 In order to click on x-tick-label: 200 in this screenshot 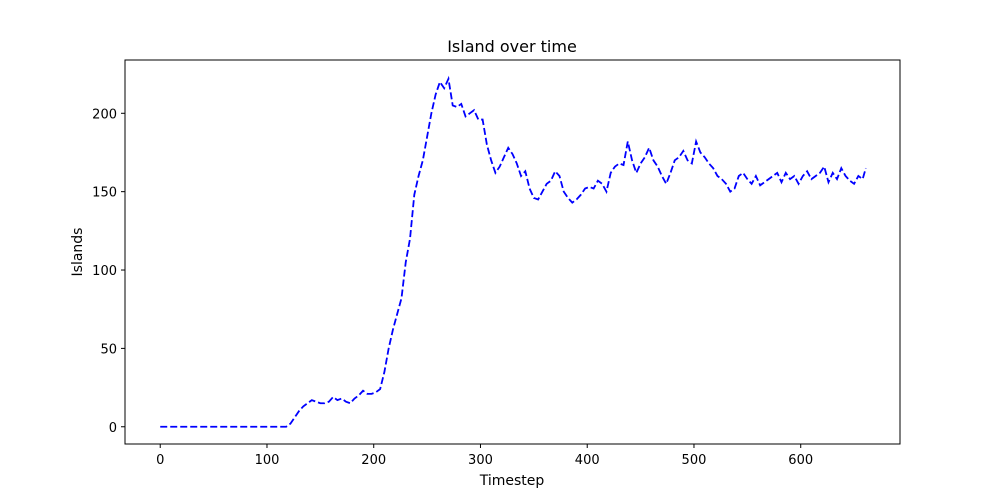, I will do `click(373, 460)`.